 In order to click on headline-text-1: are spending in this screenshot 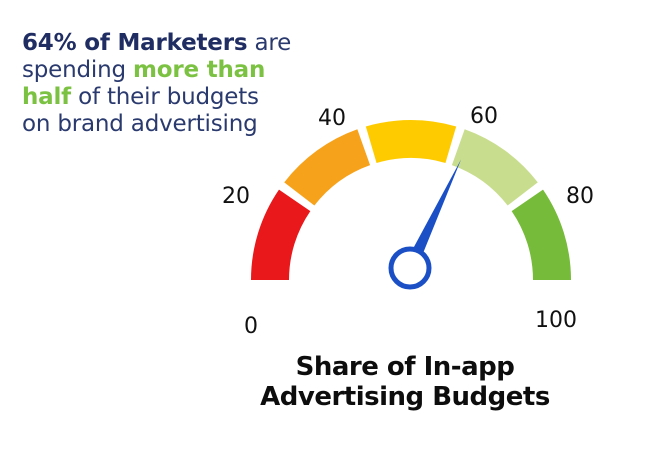, I will do `click(157, 56)`.